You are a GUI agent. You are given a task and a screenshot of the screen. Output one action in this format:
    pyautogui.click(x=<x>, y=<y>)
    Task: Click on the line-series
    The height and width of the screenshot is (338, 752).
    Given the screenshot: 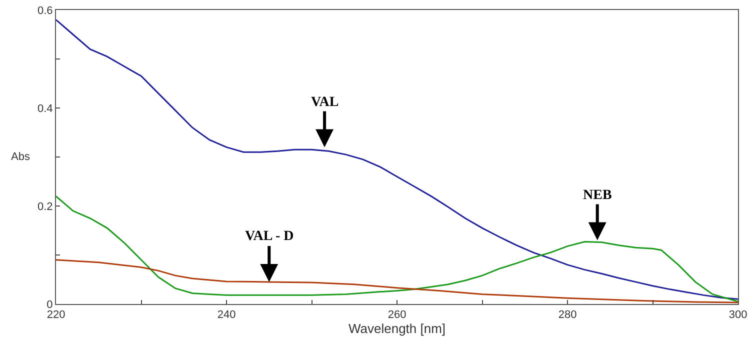 What is the action you would take?
    pyautogui.click(x=397, y=281)
    